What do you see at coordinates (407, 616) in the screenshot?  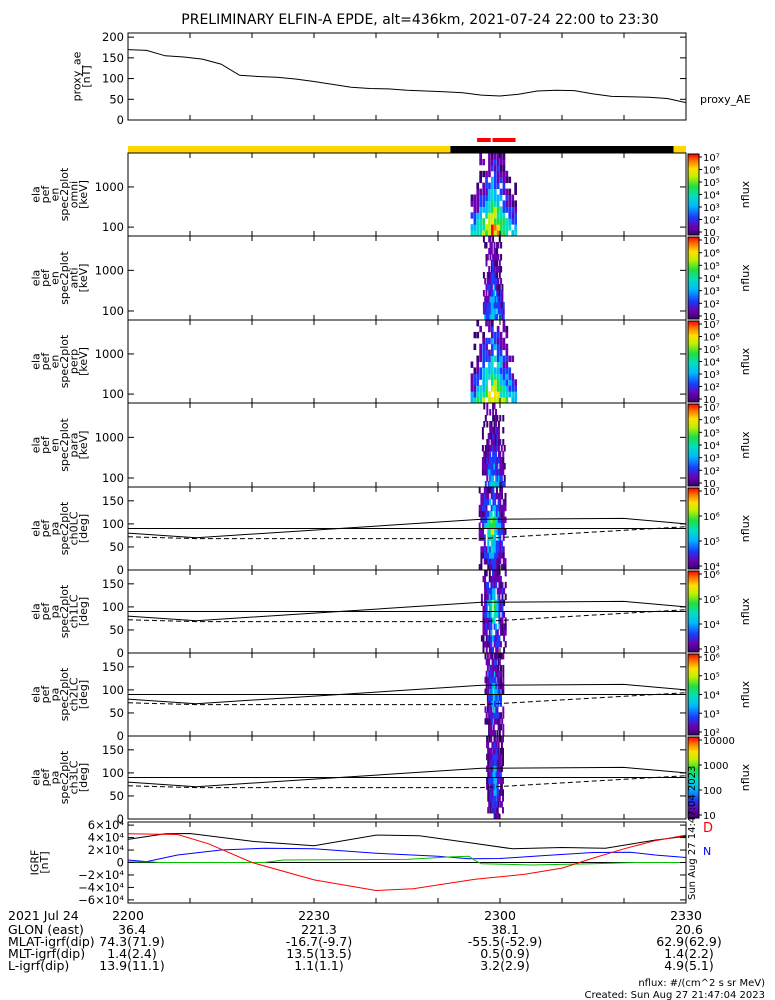 I see `anti-loss-cone-line` at bounding box center [407, 616].